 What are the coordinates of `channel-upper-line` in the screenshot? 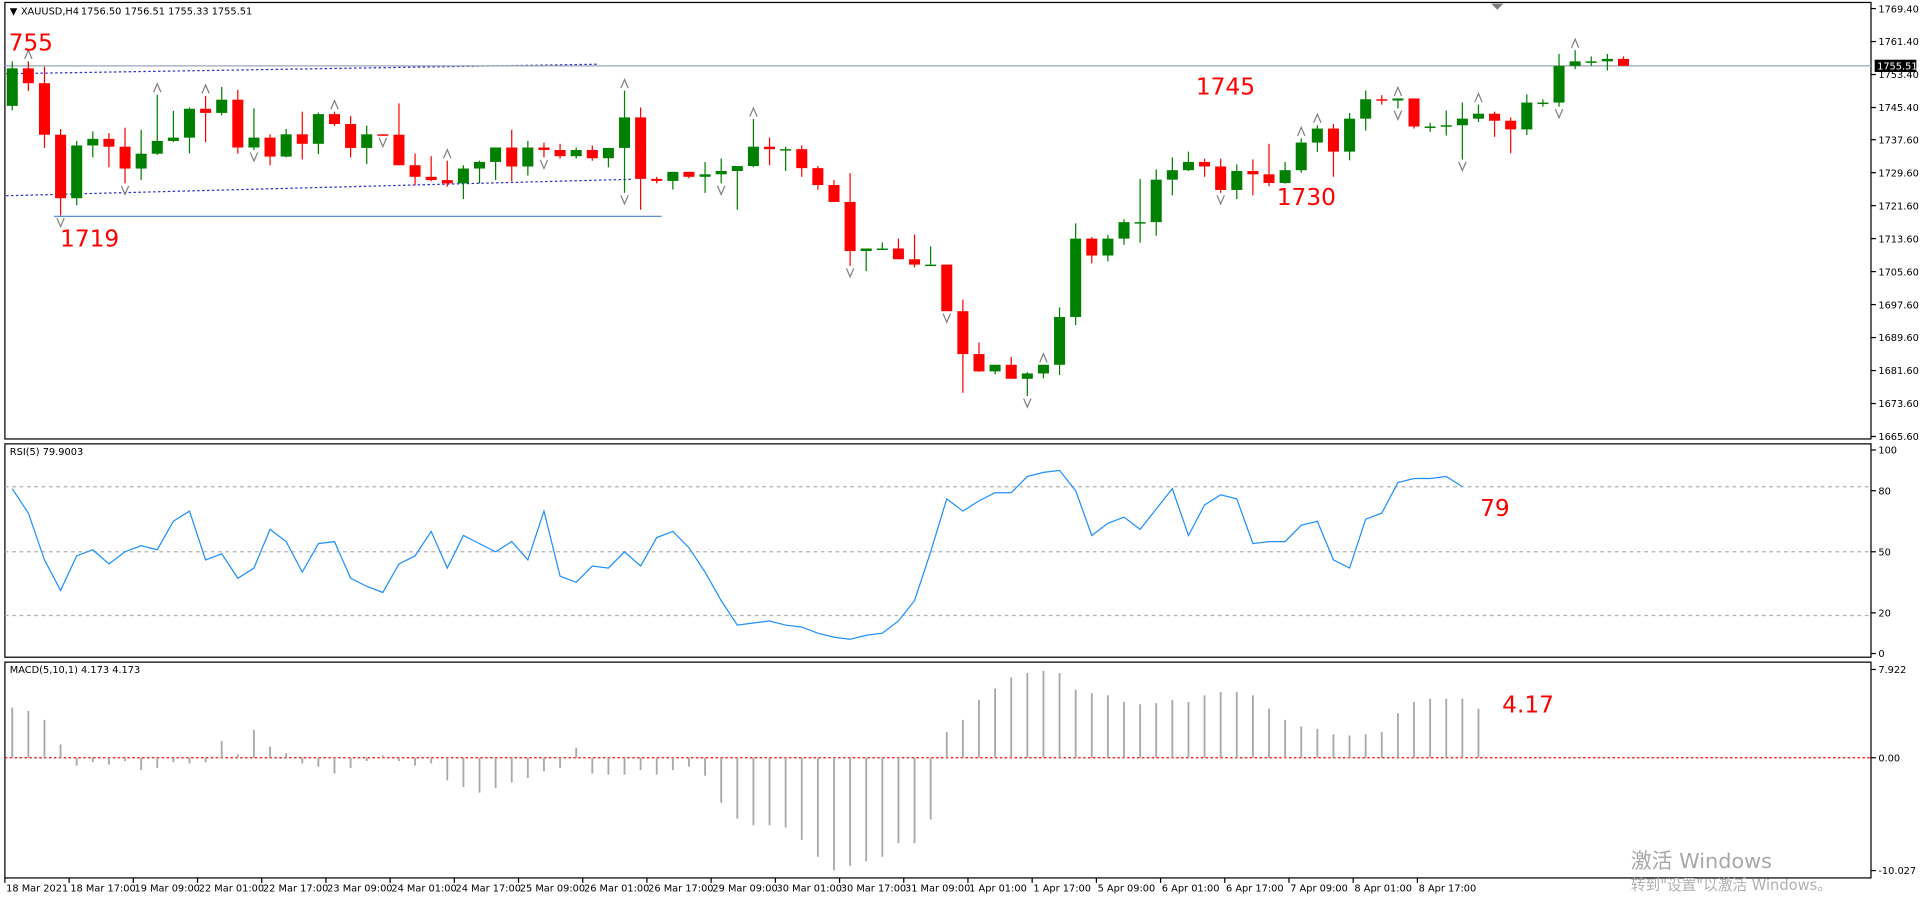 It's located at (302, 69).